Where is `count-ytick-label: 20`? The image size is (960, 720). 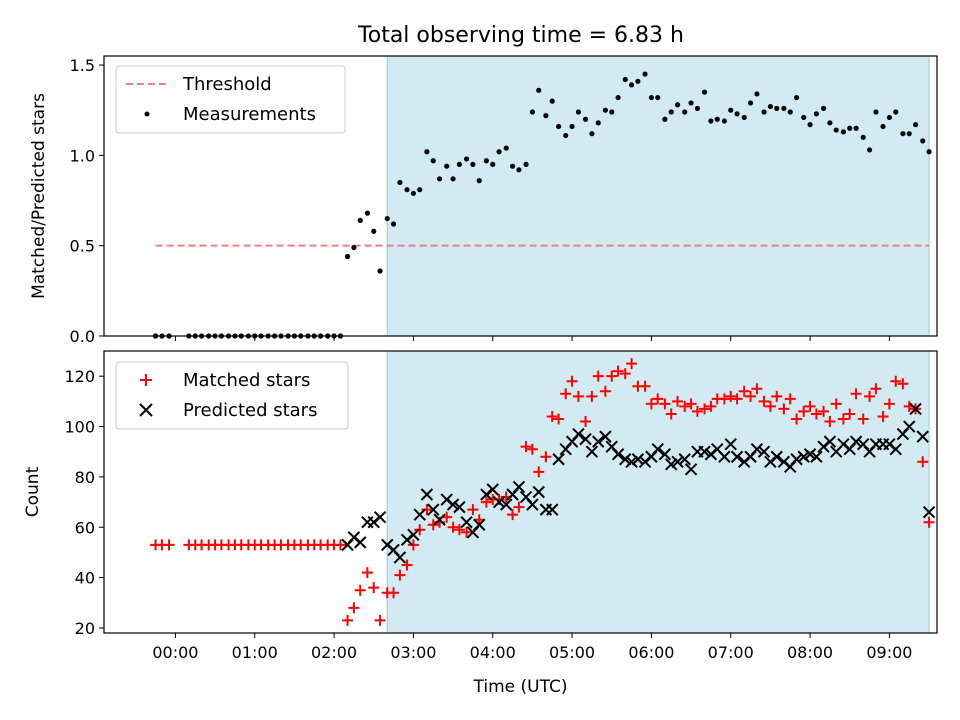 count-ytick-label: 20 is located at coordinates (85, 628).